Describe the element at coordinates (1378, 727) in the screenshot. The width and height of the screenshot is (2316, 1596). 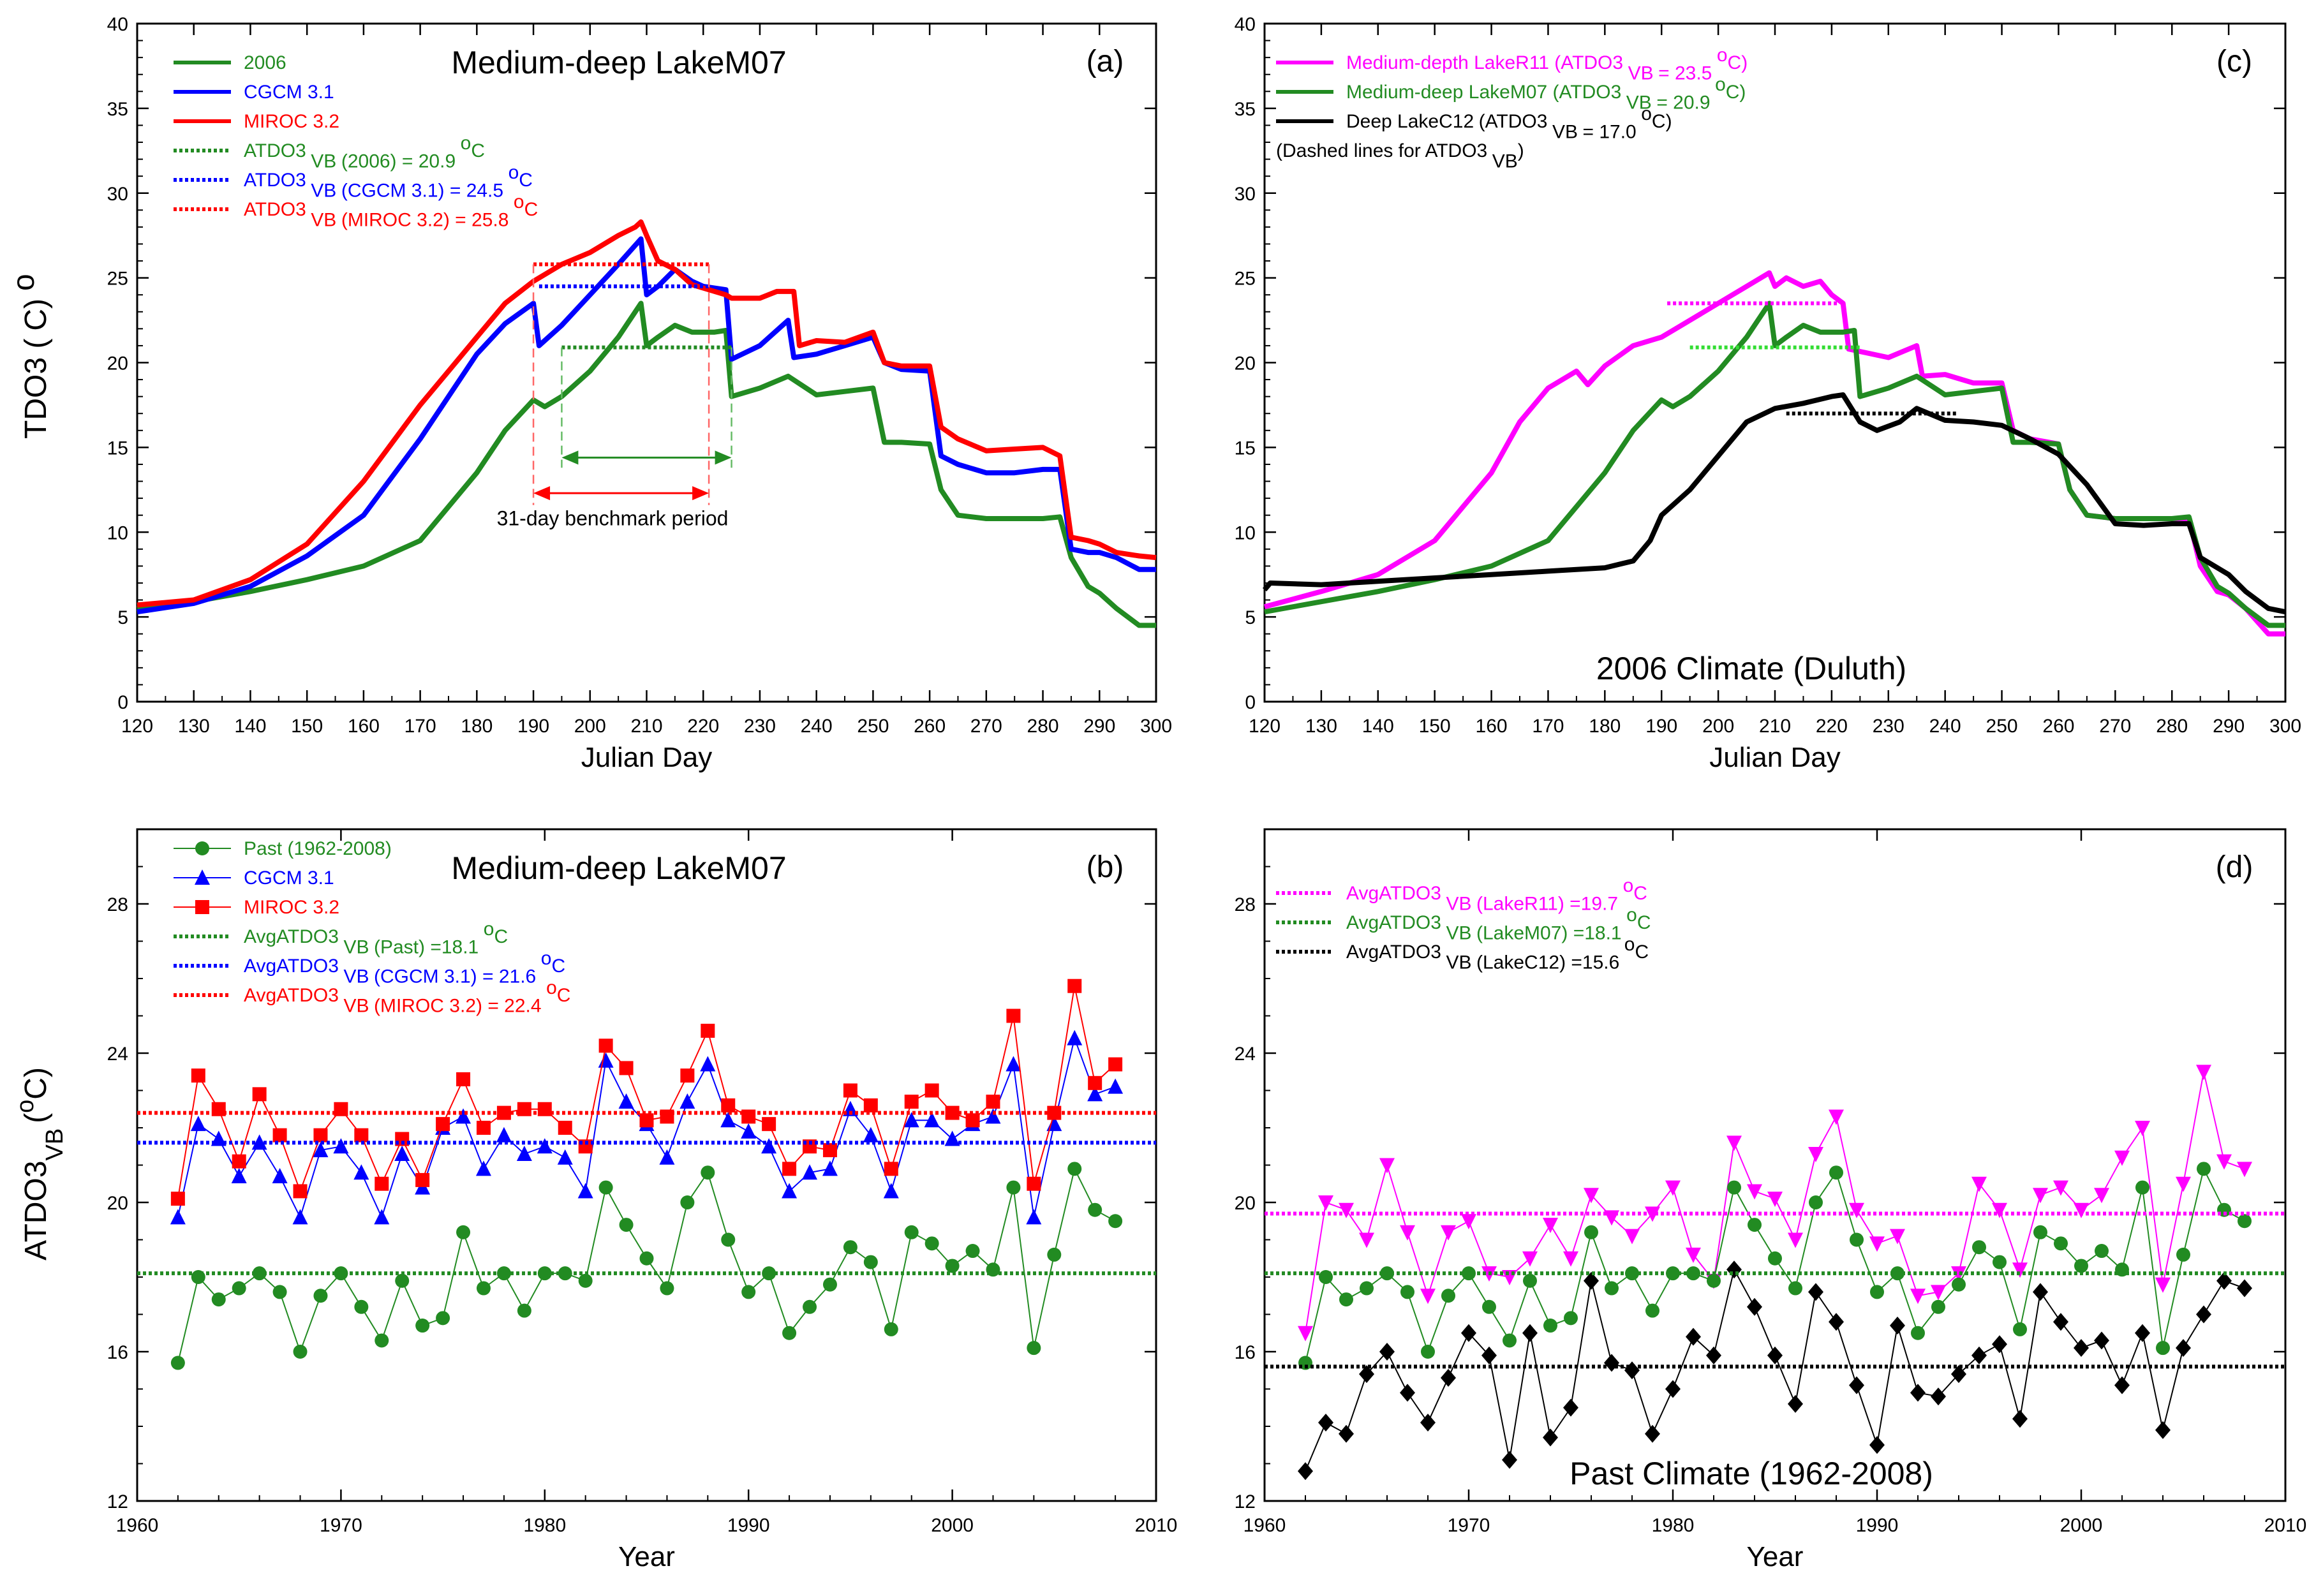
I see `x-tick-label: 140` at that location.